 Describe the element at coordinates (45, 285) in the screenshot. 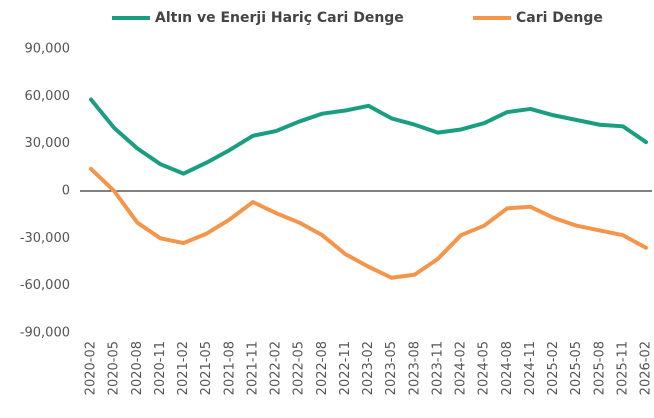

I see `y-tick-label: -60,000` at that location.